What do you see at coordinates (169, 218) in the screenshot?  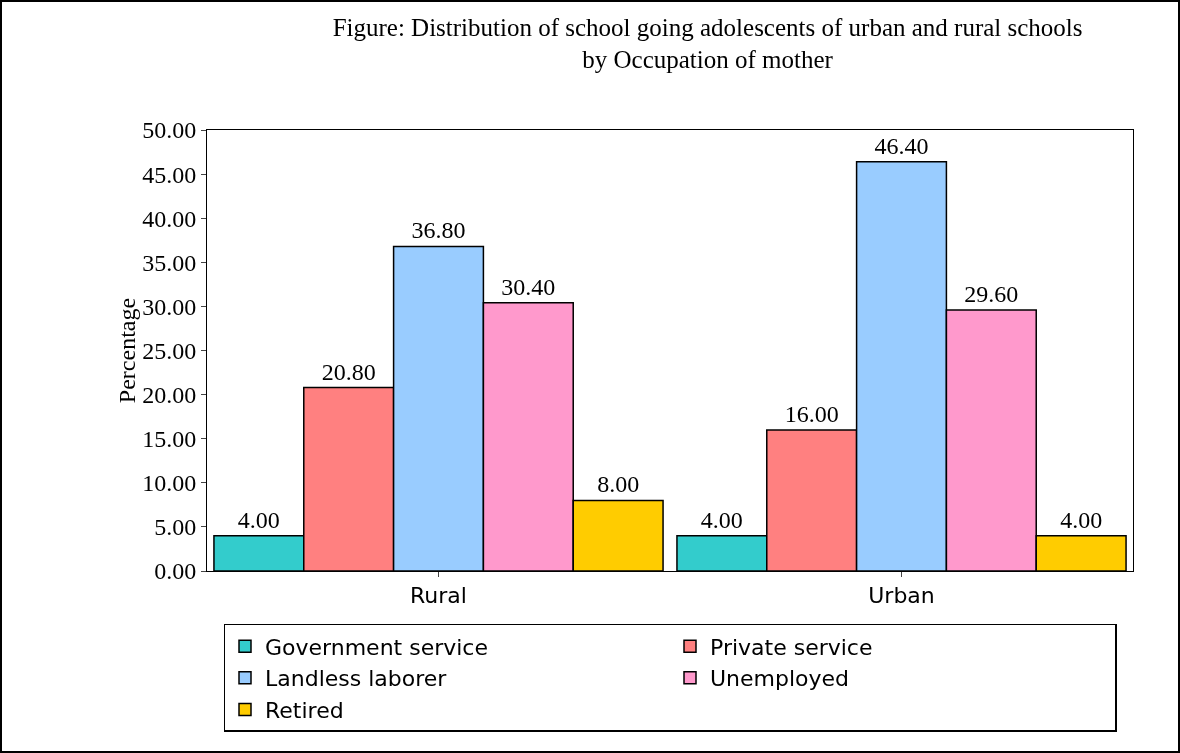 I see `y-tick-label: 40.00` at bounding box center [169, 218].